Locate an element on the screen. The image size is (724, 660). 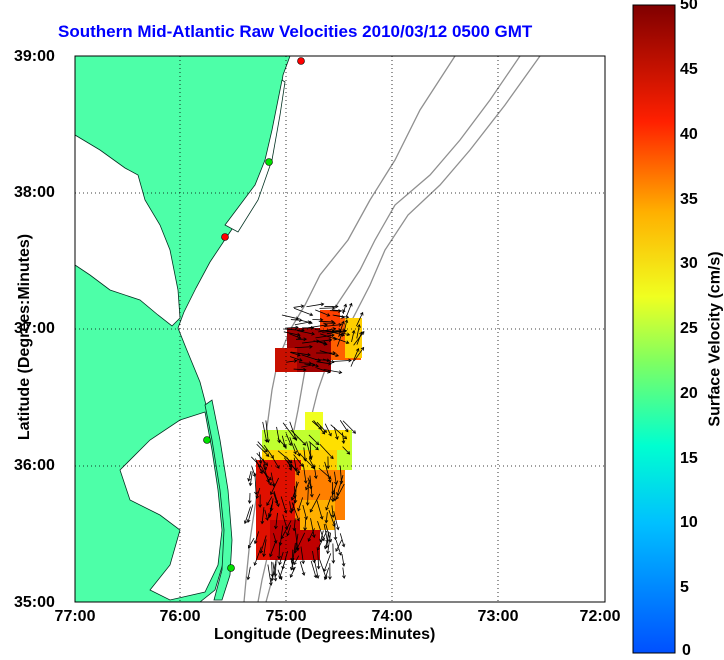
colorbar-tick: 50 is located at coordinates (689, 7).